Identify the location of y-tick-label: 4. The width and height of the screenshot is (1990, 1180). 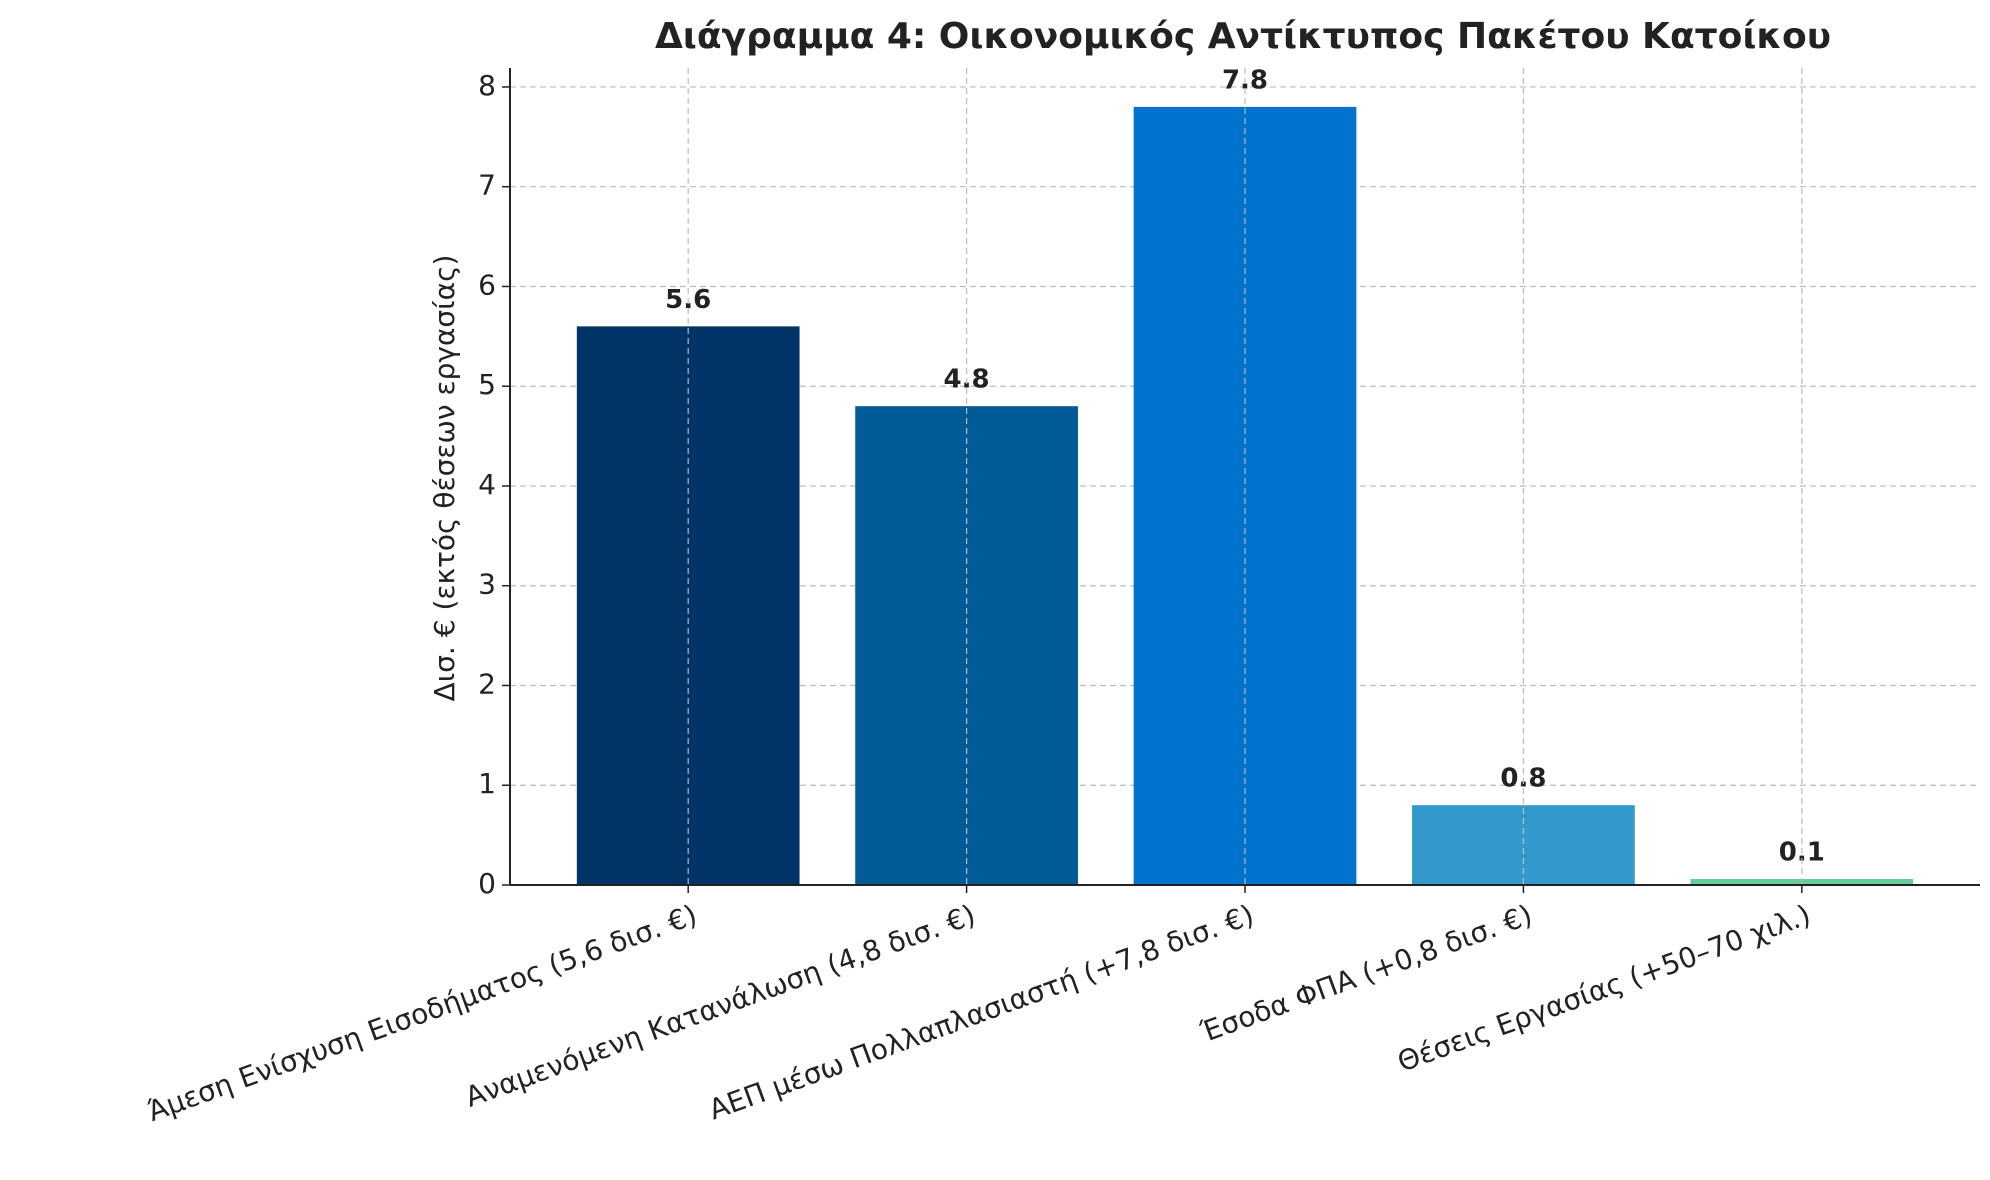
(487, 484).